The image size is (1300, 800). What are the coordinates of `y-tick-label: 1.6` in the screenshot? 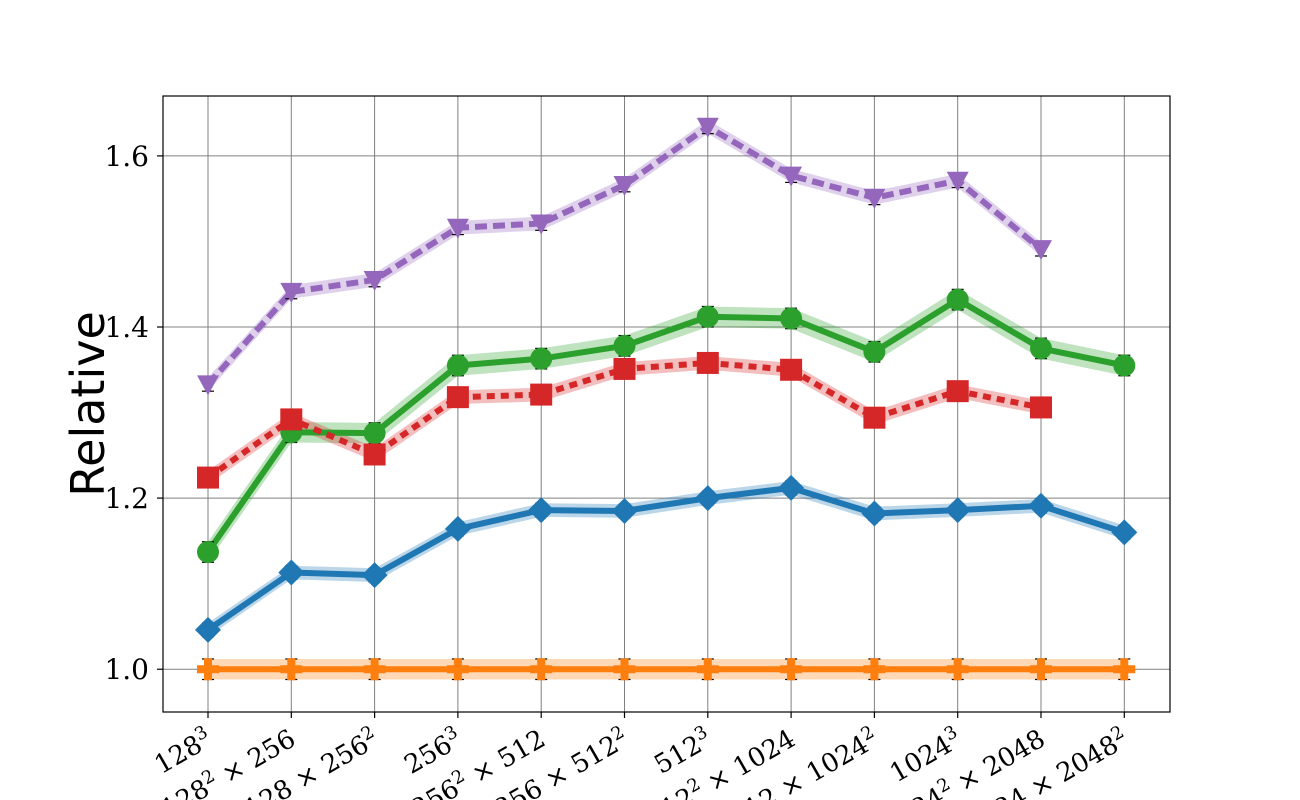 It's located at (126, 156).